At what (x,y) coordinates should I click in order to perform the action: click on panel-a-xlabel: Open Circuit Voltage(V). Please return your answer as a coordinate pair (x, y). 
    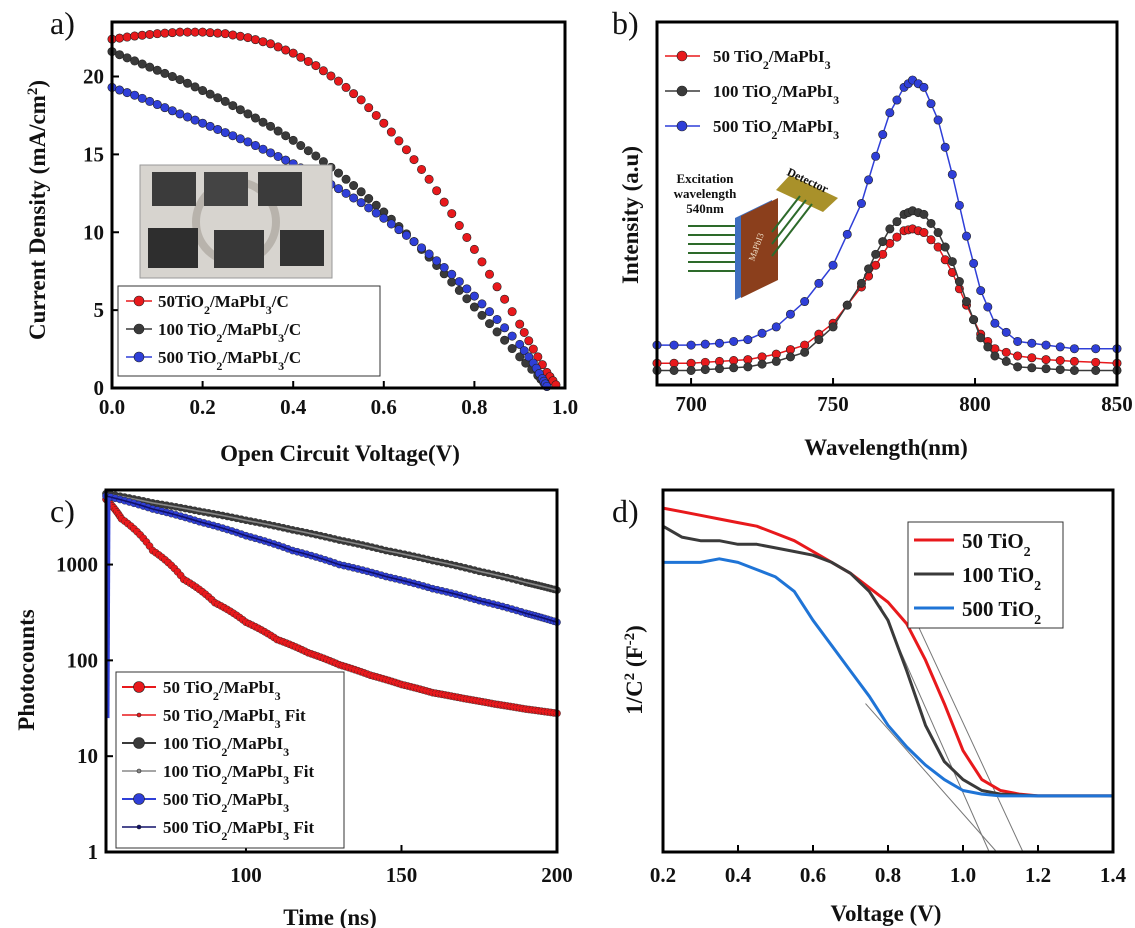
    Looking at the image, I should click on (340, 453).